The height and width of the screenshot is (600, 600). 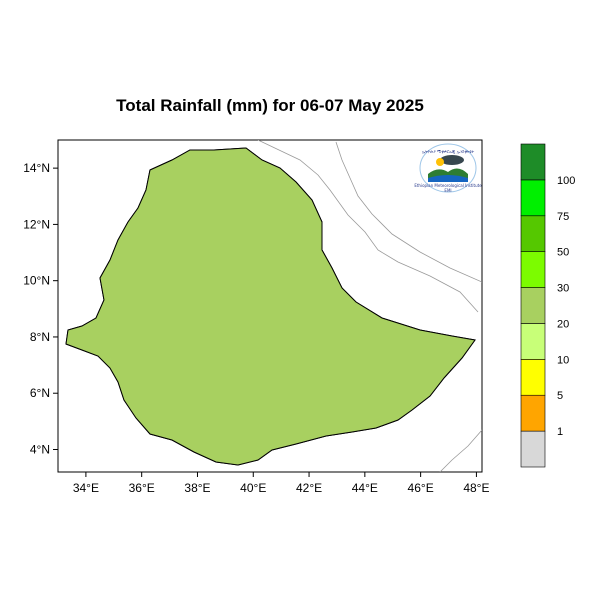 What do you see at coordinates (86, 488) in the screenshot?
I see `x-tick-label: 34°E` at bounding box center [86, 488].